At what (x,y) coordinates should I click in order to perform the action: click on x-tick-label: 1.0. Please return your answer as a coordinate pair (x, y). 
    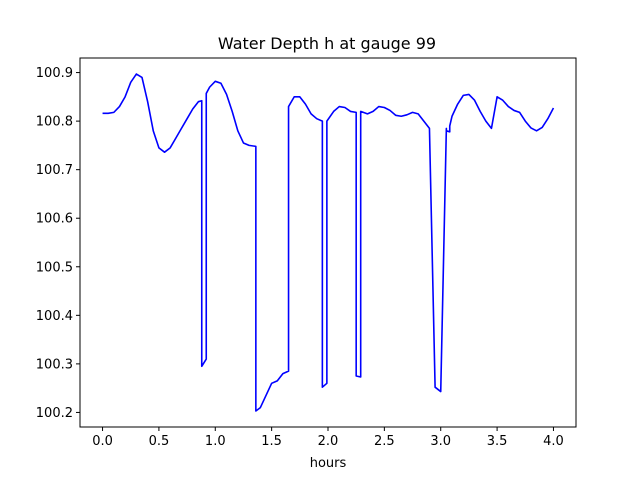
    Looking at the image, I should click on (215, 441).